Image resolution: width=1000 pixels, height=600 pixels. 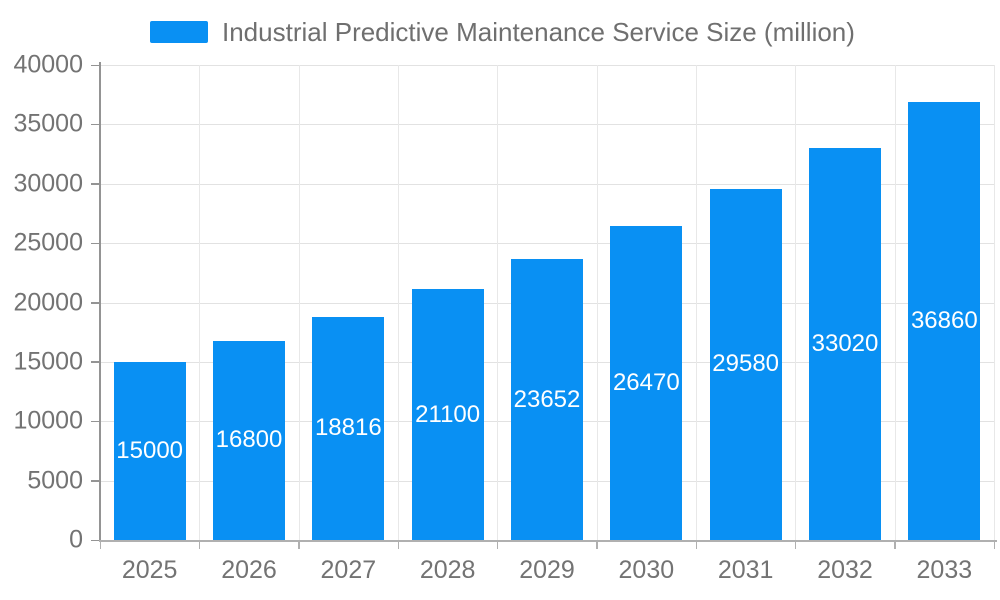 What do you see at coordinates (99, 301) in the screenshot?
I see `y-axis-line` at bounding box center [99, 301].